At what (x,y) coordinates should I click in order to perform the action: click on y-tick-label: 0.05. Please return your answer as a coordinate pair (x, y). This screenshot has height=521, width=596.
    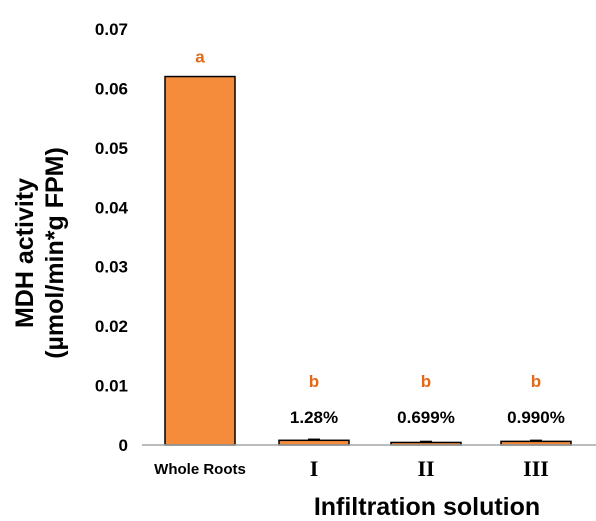
    Looking at the image, I should click on (111, 148).